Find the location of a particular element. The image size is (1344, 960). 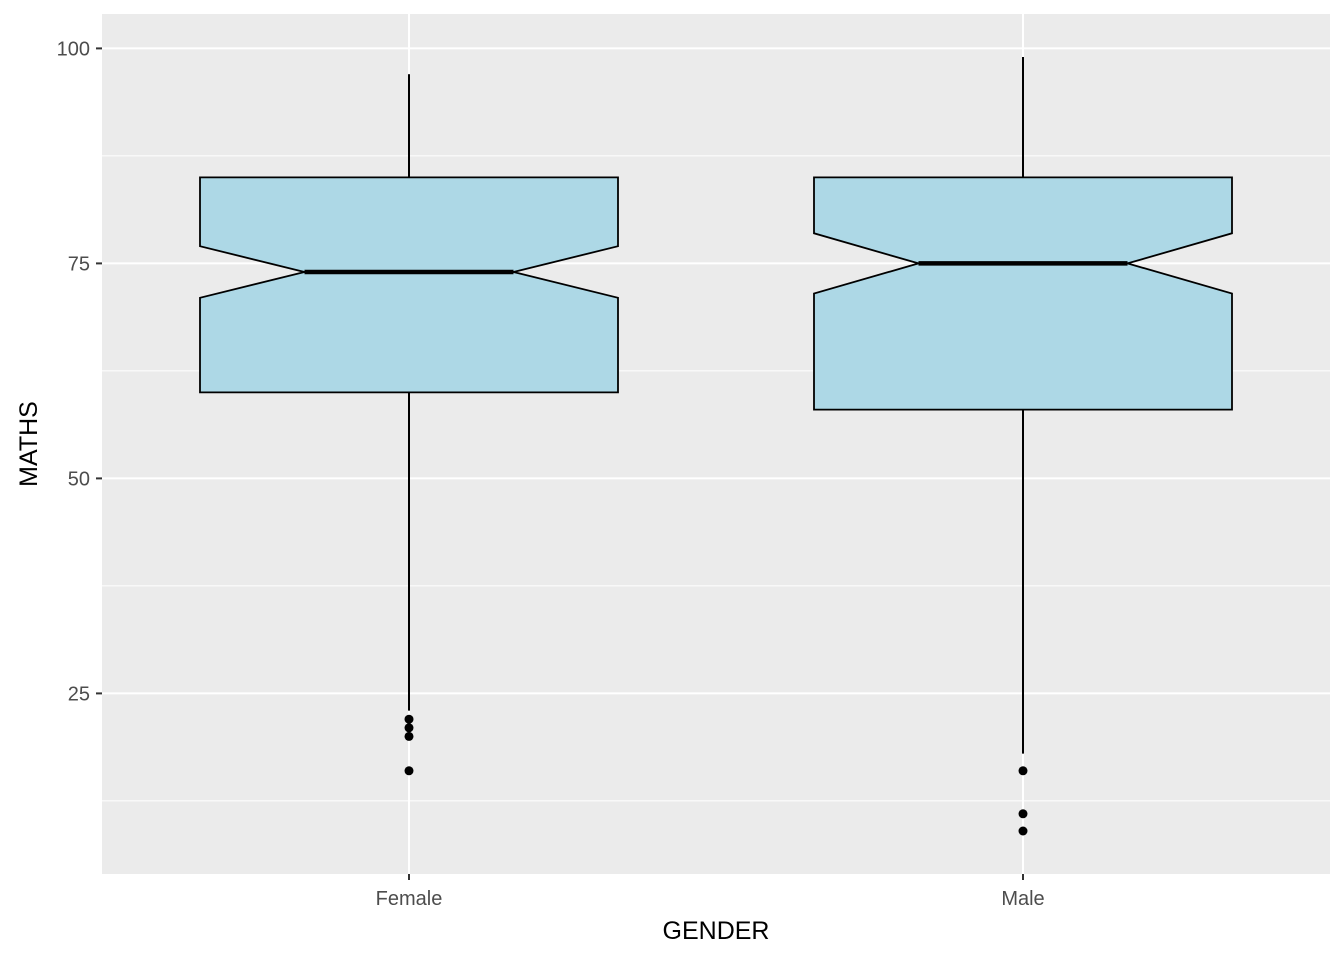

x-tick-label: Female is located at coordinates (409, 899).